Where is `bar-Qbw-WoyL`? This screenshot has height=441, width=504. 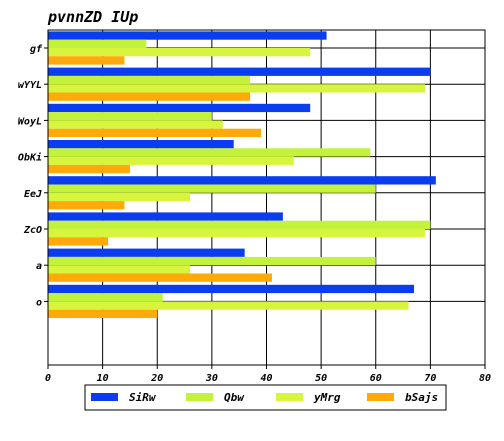 bar-Qbw-WoyL is located at coordinates (130, 116).